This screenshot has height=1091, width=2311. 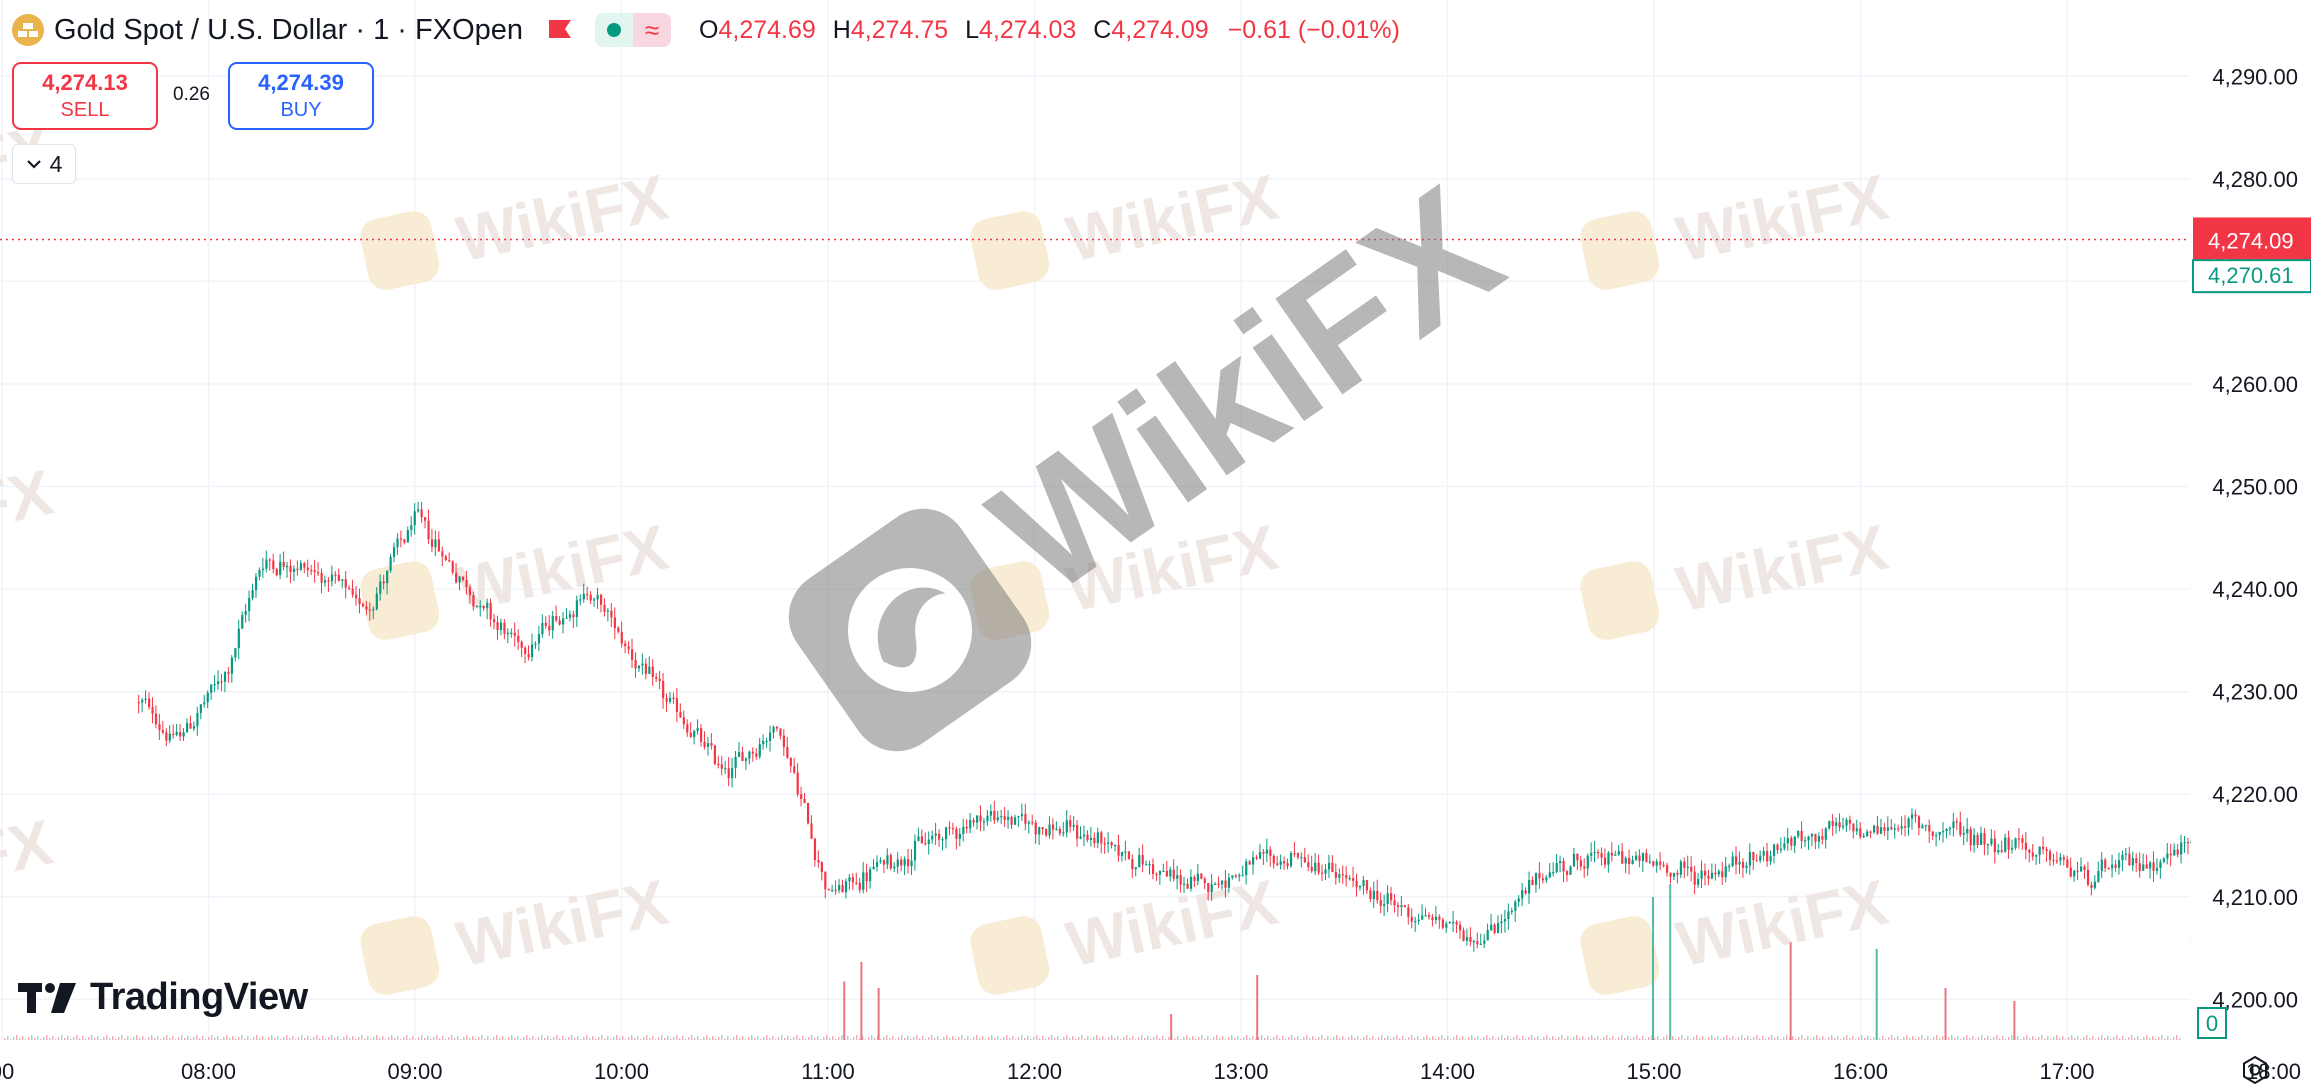 I want to click on flag-icon, so click(x=560, y=30).